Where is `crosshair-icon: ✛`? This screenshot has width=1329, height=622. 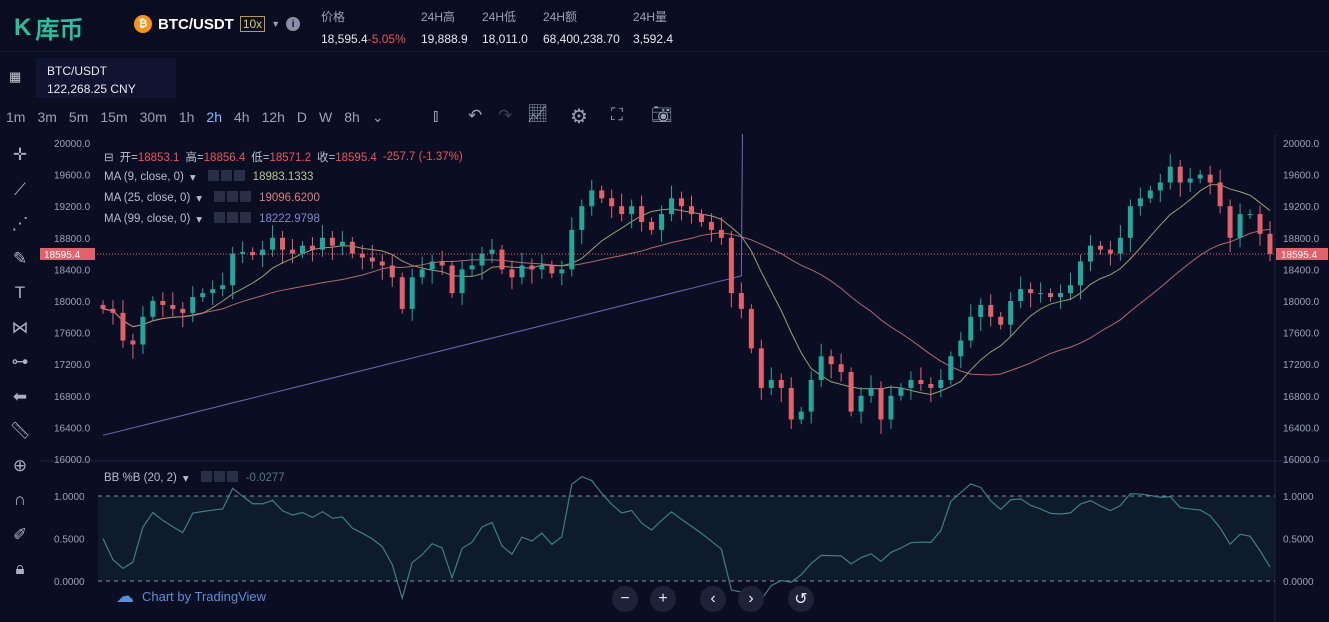
crosshair-icon: ✛ is located at coordinates (20, 155).